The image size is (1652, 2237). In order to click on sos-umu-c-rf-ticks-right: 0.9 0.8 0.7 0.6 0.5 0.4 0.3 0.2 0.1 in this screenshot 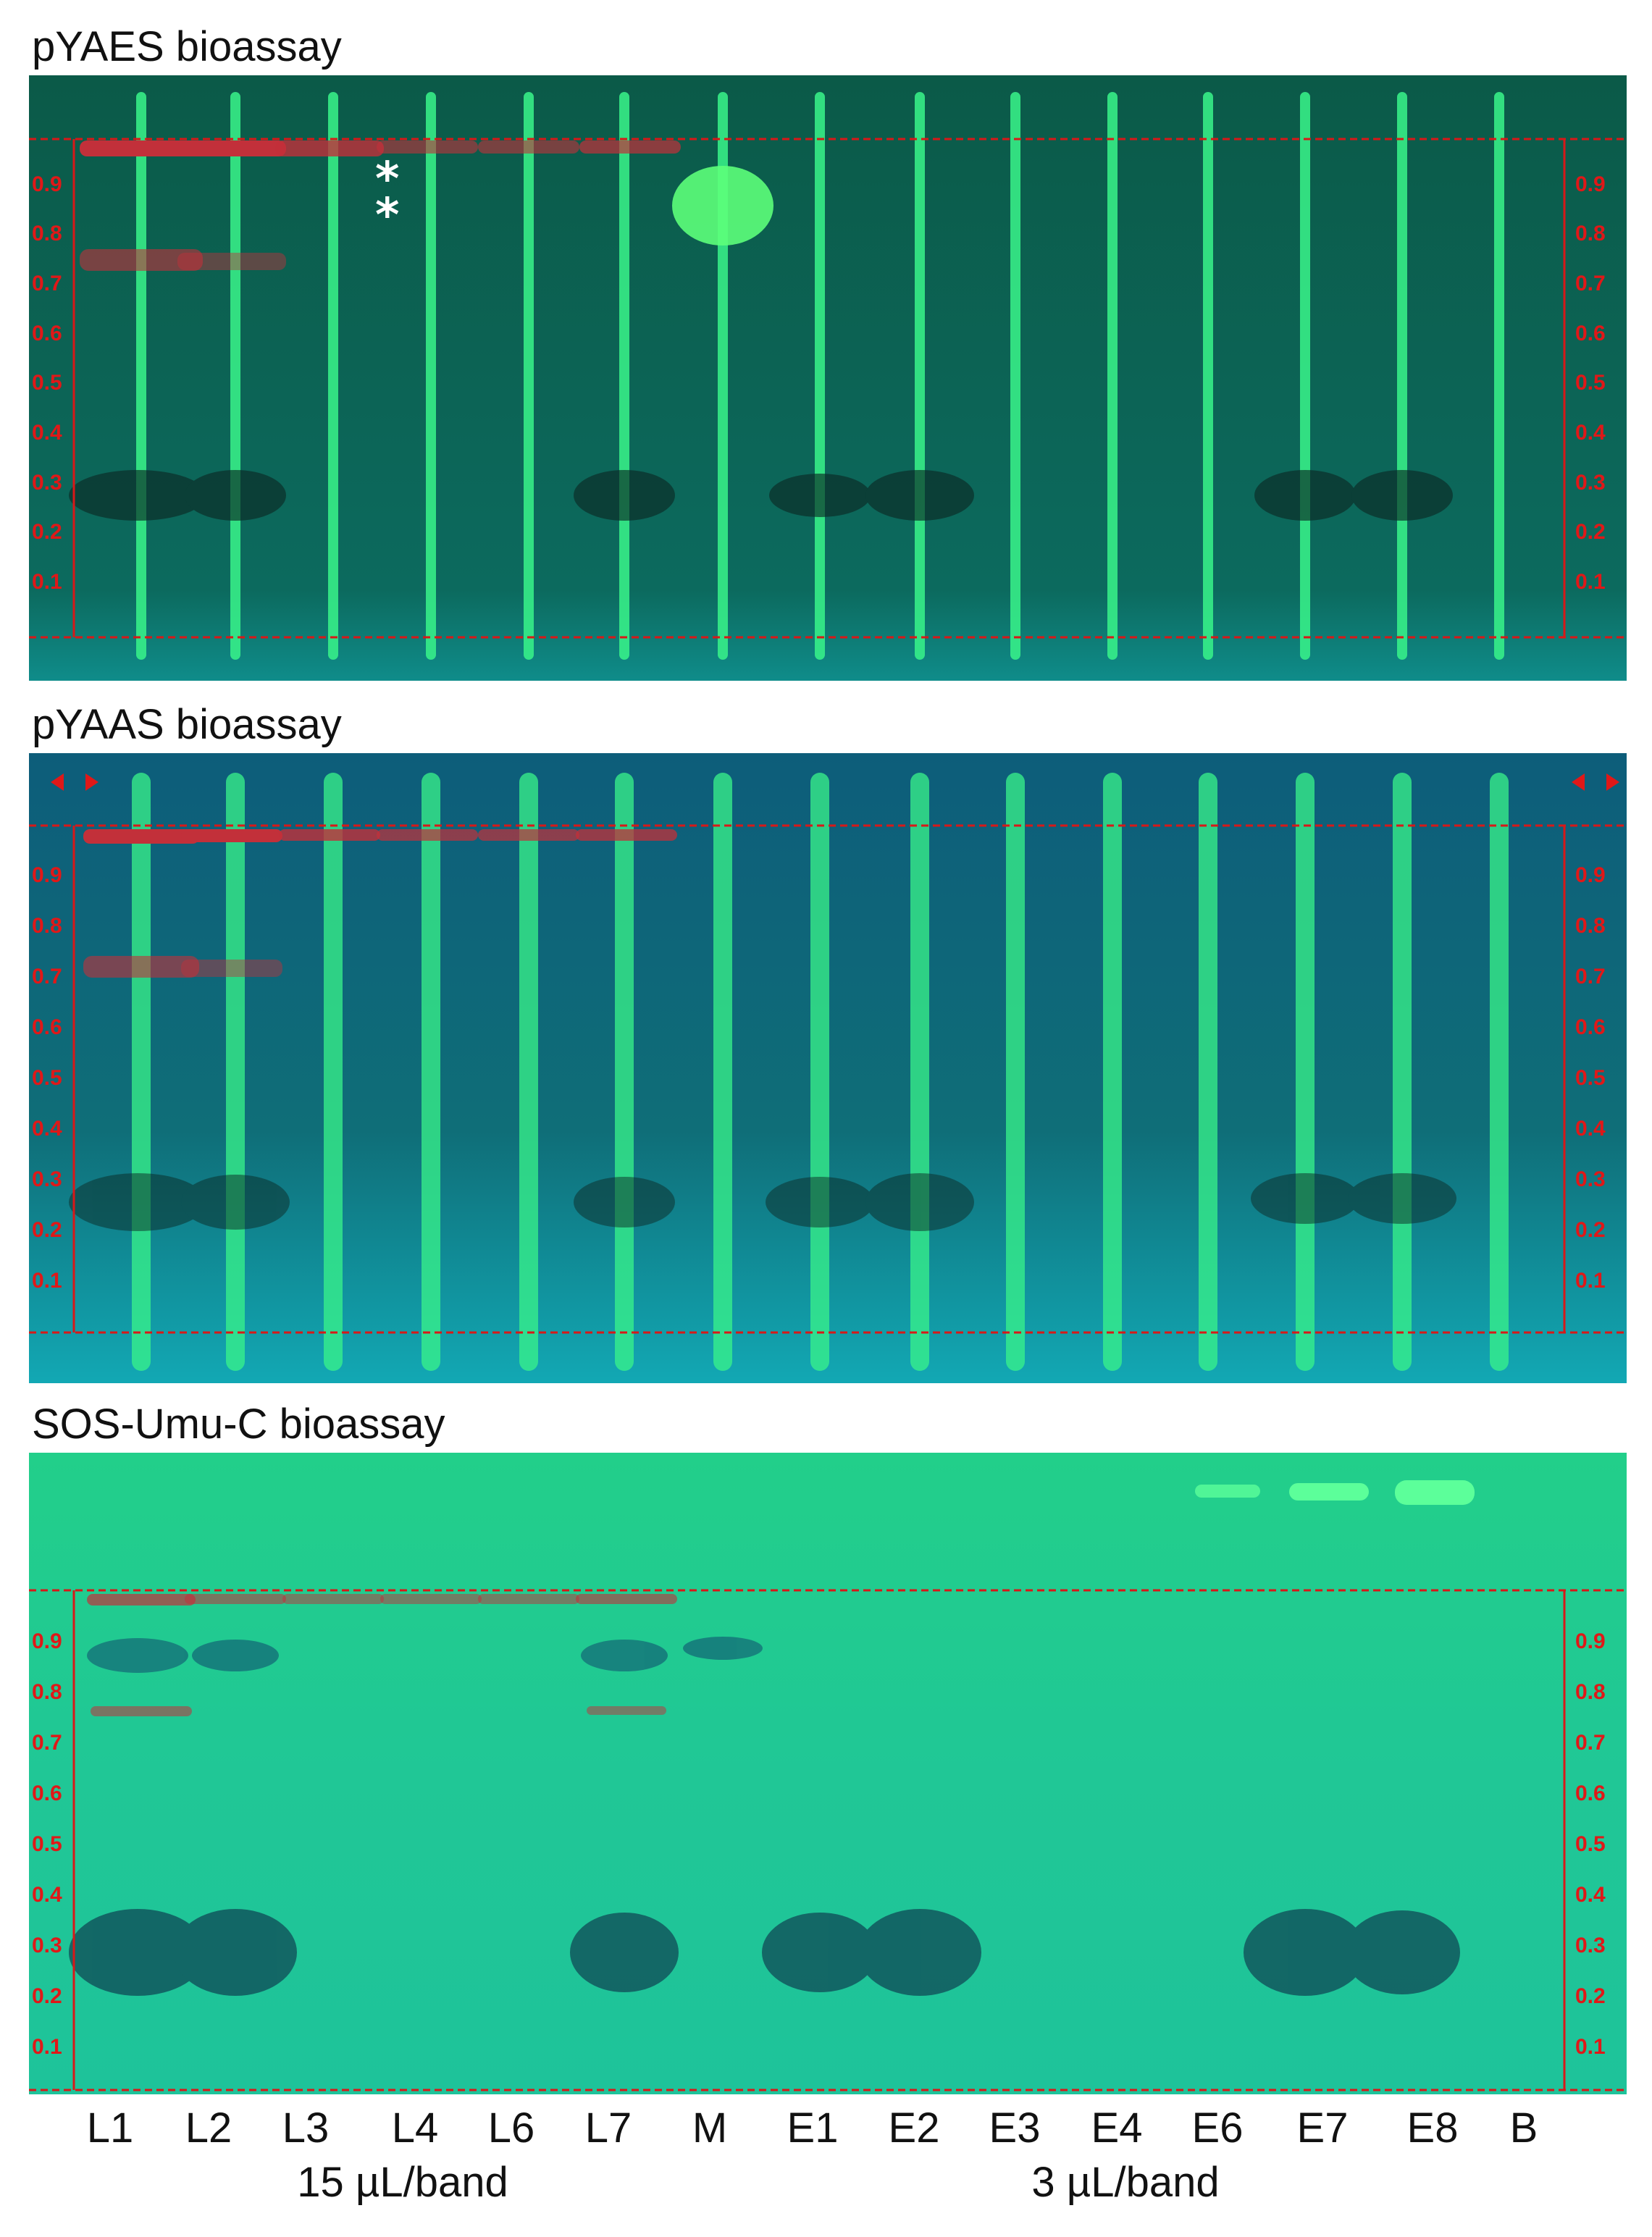, I will do `click(1590, 1844)`.